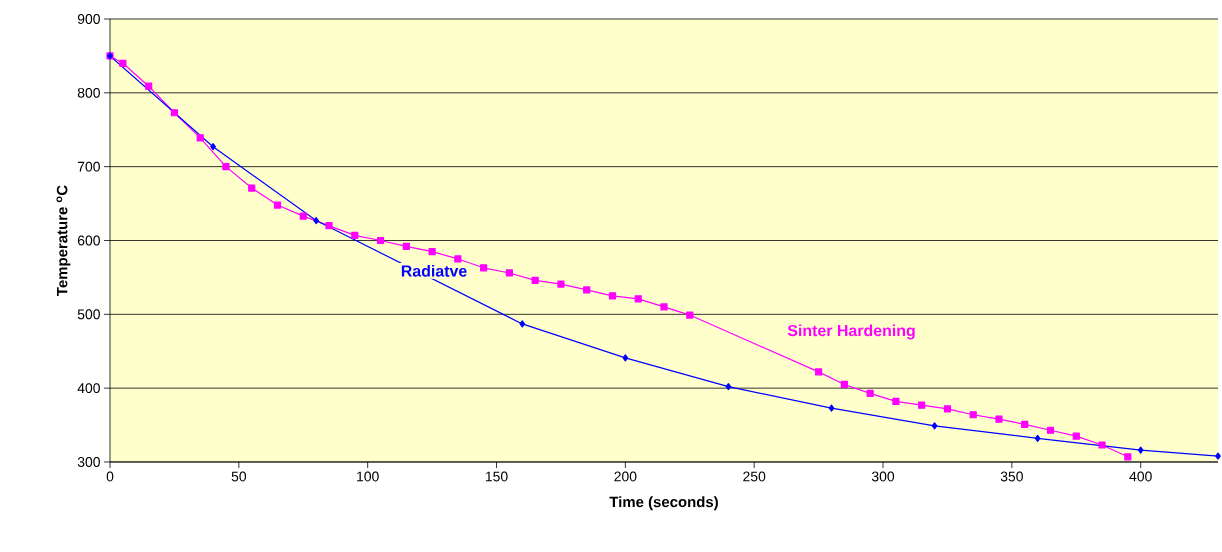 This screenshot has height=552, width=1222. I want to click on y-tick-label: 800, so click(88, 92).